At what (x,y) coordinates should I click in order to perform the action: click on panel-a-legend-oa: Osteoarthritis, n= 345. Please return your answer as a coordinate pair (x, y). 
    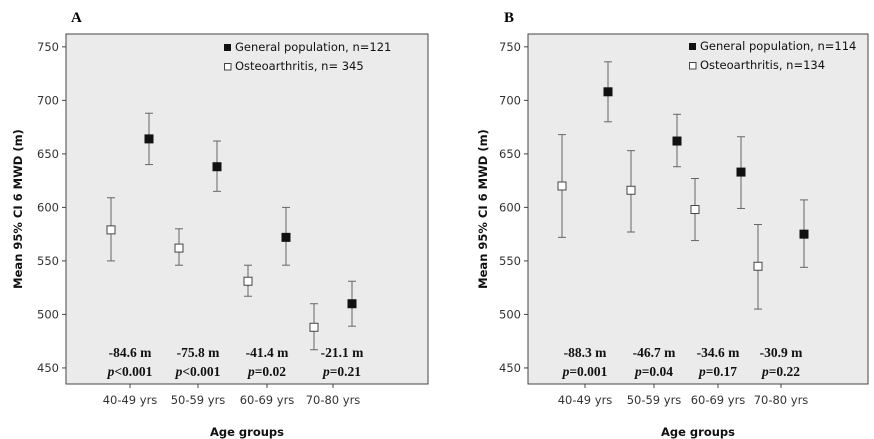
    Looking at the image, I should click on (299, 66).